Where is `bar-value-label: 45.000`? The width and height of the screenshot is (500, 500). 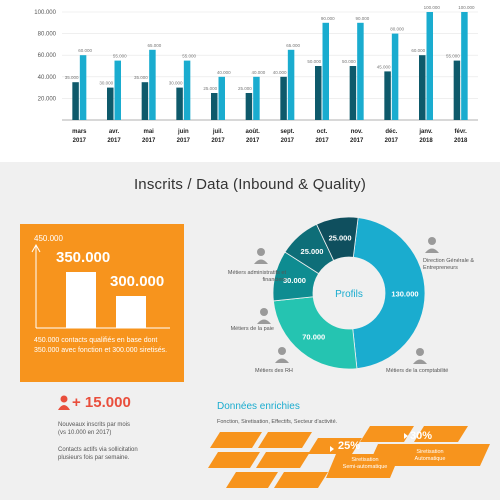 bar-value-label: 45.000 is located at coordinates (384, 66).